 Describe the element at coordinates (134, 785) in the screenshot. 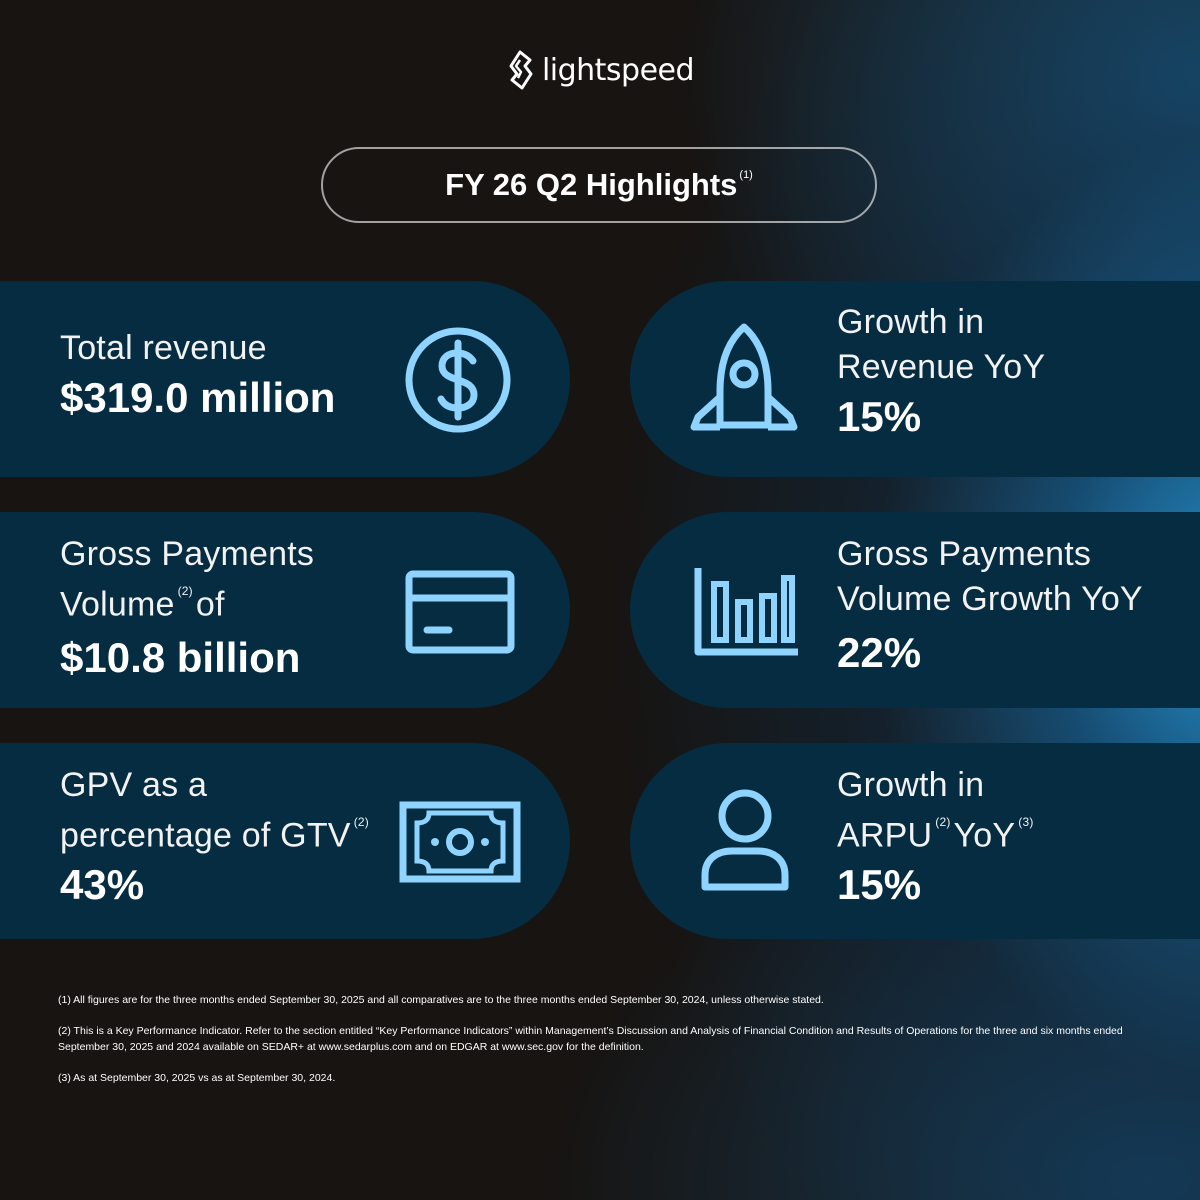

I see `card-label: GPV as a` at that location.